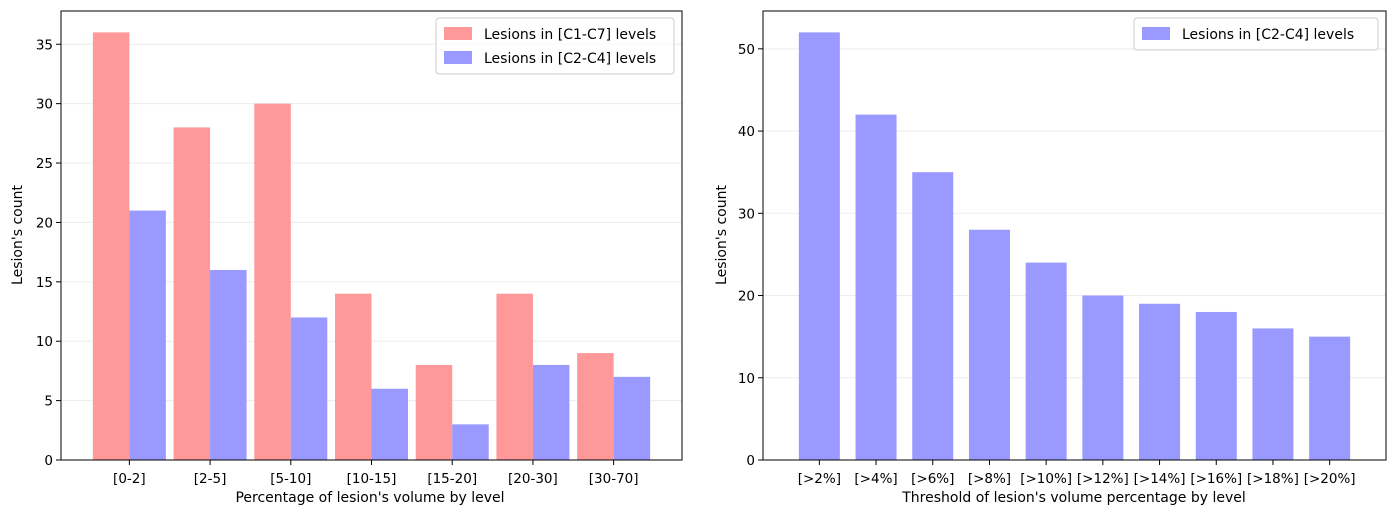 This screenshot has width=1394, height=508. Describe the element at coordinates (369, 498) in the screenshot. I see `left-xlabel: Percentage of lesion's volume by level` at that location.